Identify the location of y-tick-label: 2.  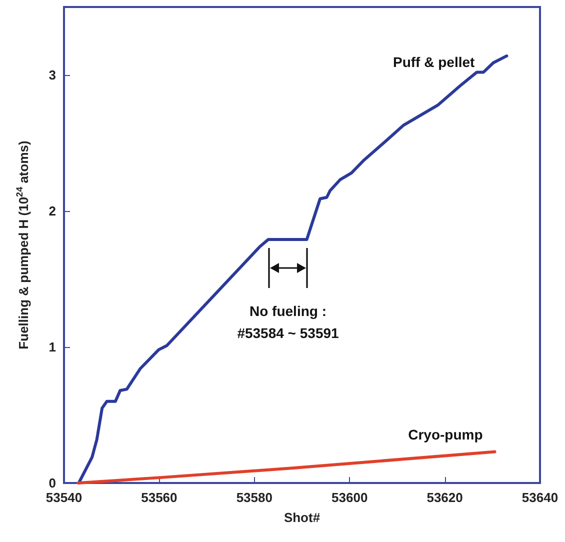
(52, 211).